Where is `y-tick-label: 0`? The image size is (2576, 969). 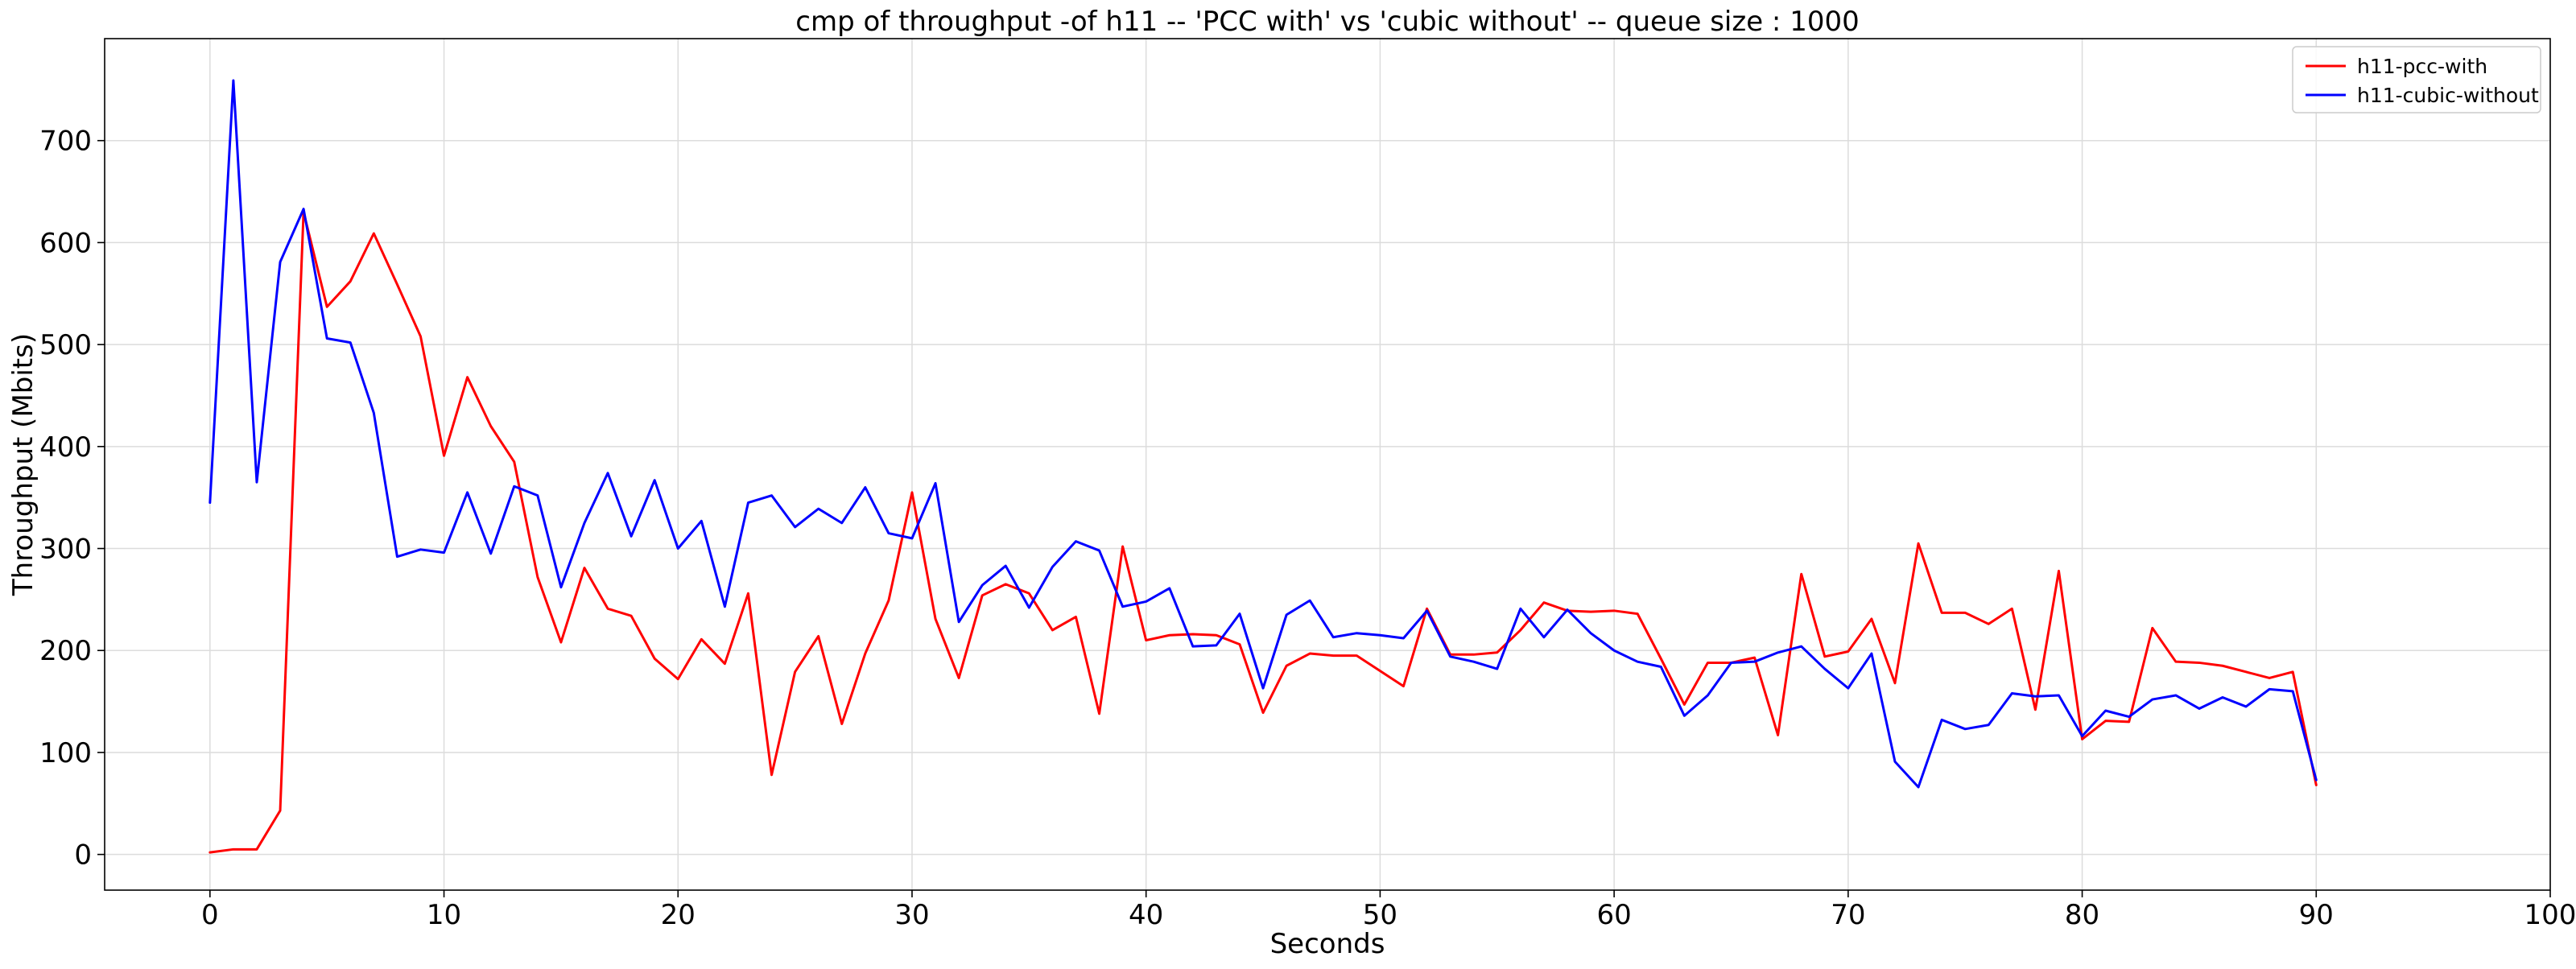 y-tick-label: 0 is located at coordinates (83, 855).